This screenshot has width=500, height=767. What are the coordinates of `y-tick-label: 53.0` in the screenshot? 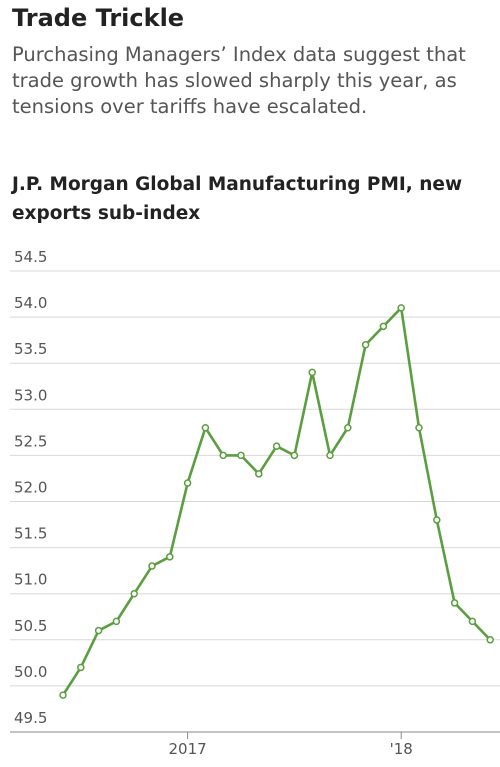 It's located at (30, 395).